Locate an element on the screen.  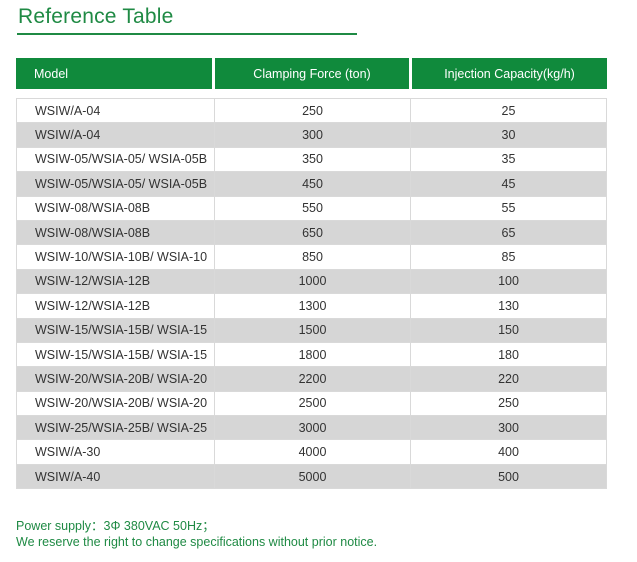
clamping-force-cell: 250 is located at coordinates (313, 111).